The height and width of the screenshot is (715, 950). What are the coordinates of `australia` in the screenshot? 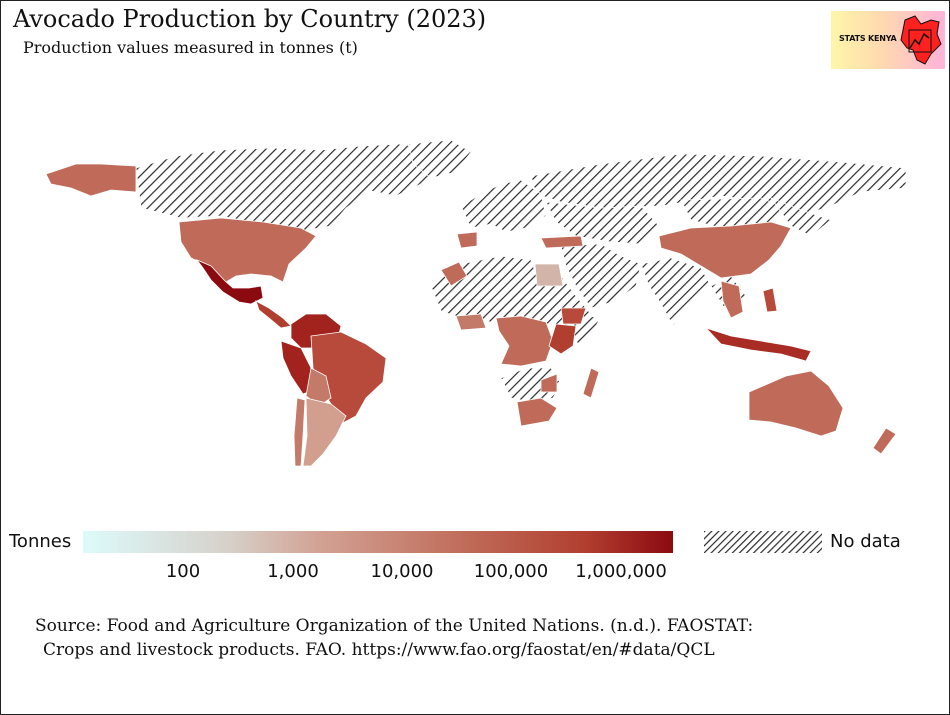 It's located at (796, 403).